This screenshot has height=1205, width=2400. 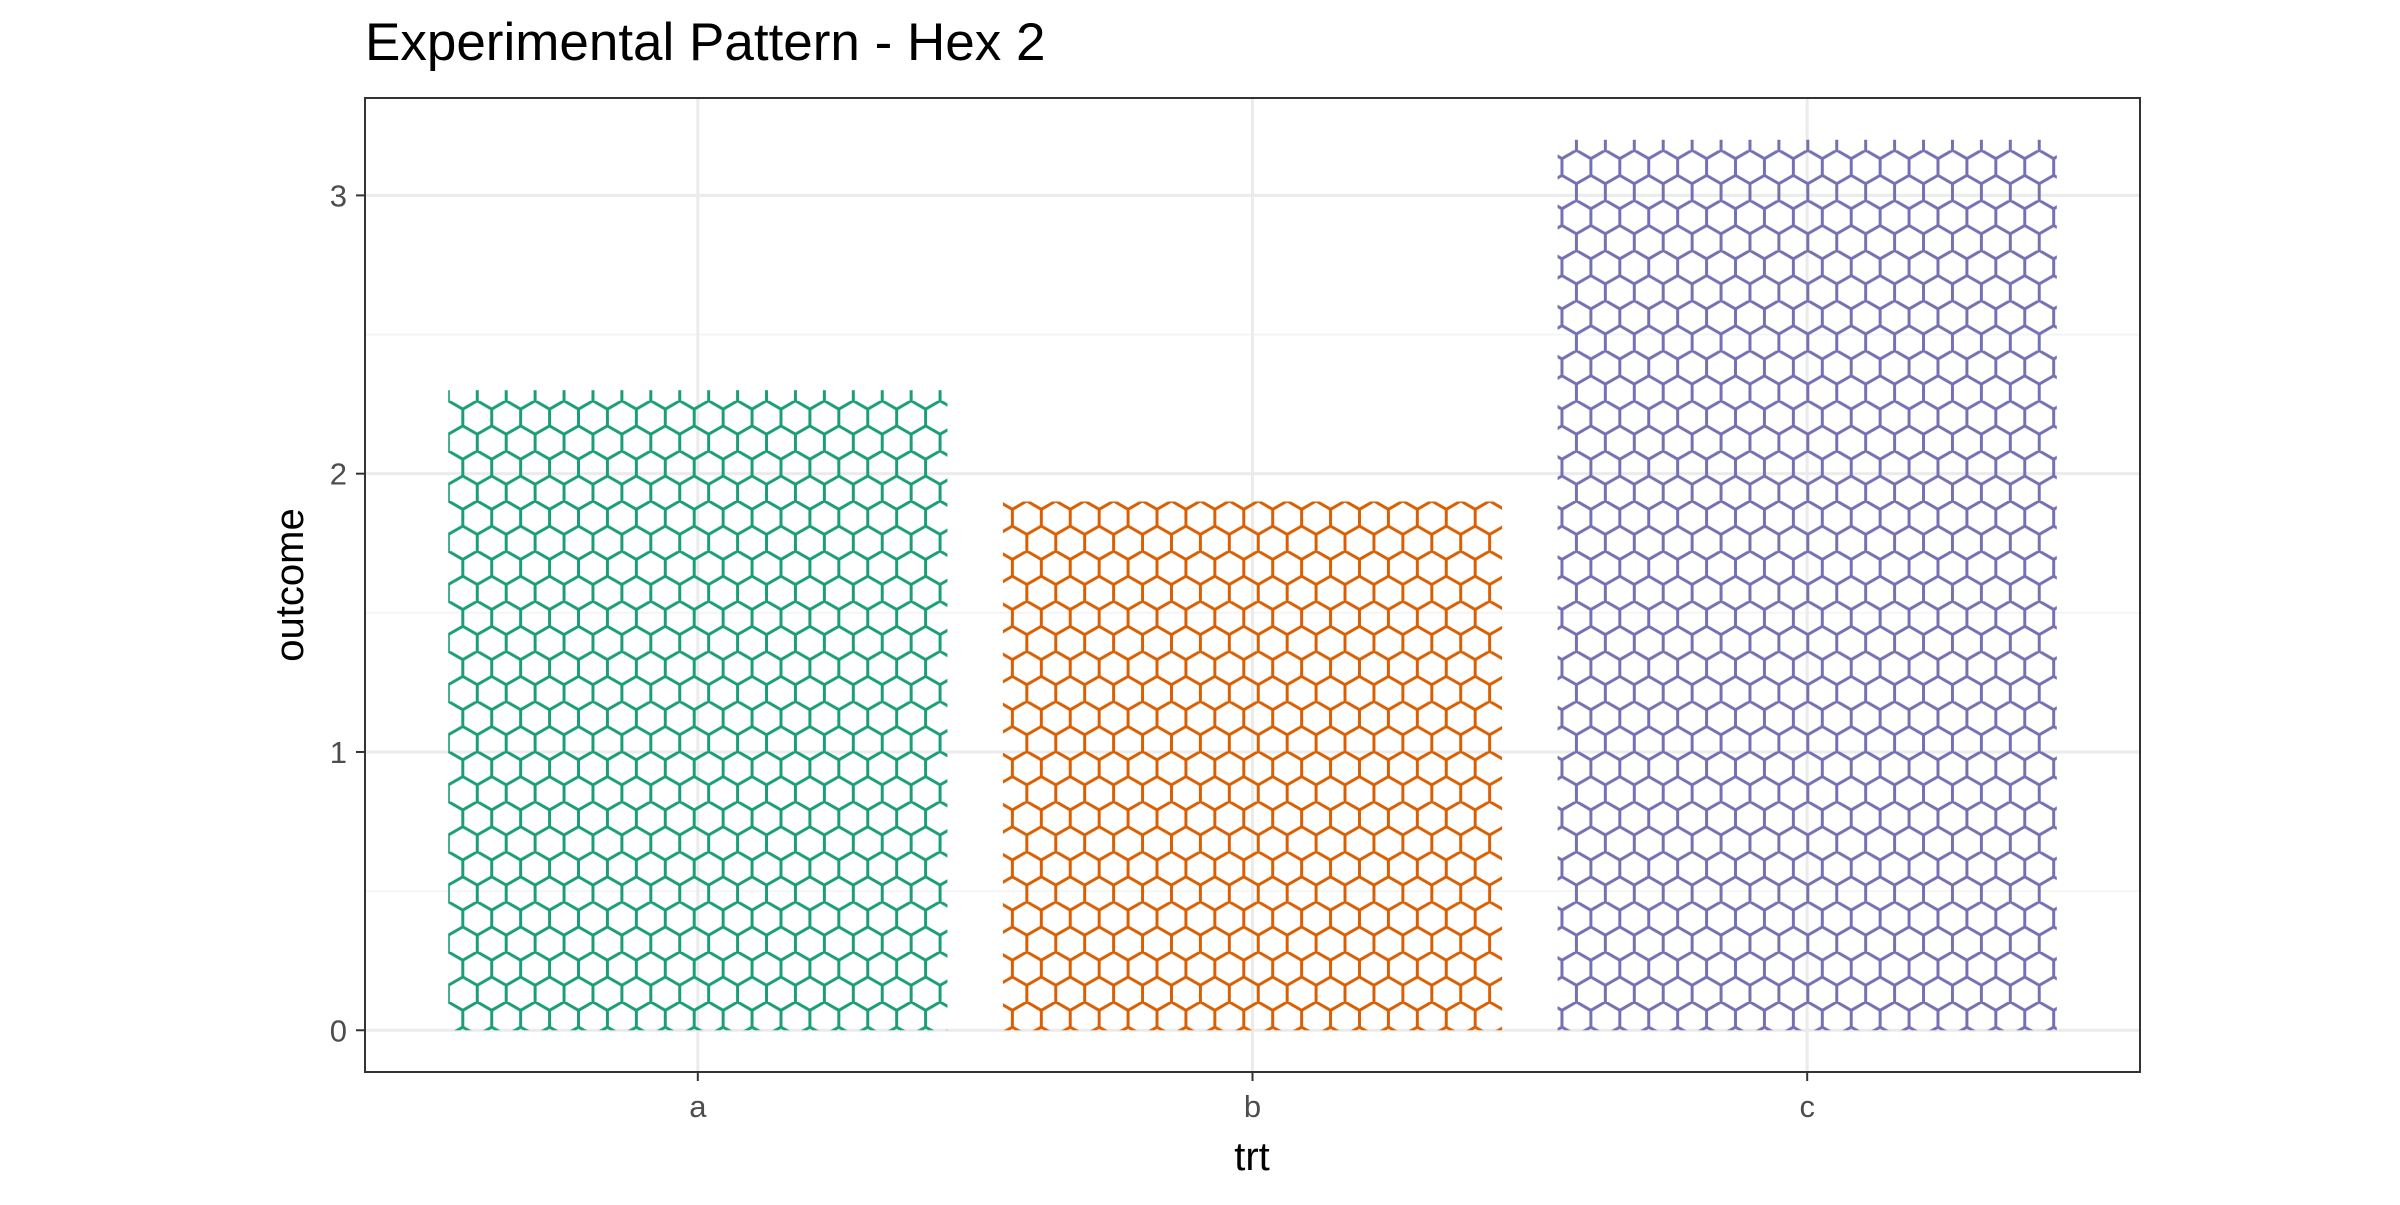 What do you see at coordinates (338, 195) in the screenshot?
I see `y-tick-label: 3` at bounding box center [338, 195].